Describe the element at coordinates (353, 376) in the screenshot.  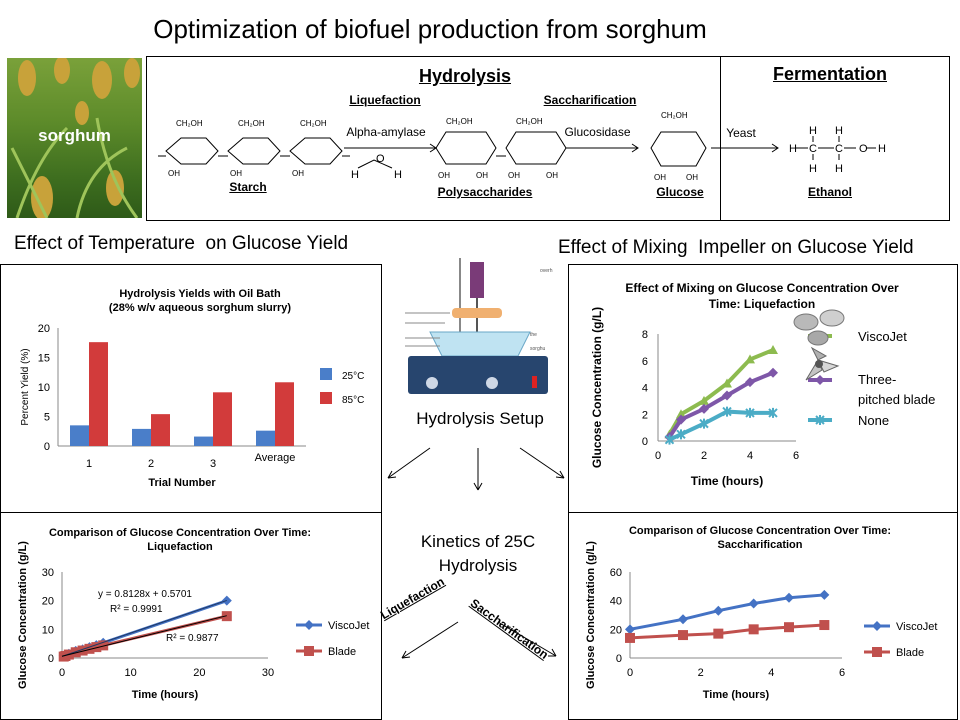
I see `legend-label: 25°C` at that location.